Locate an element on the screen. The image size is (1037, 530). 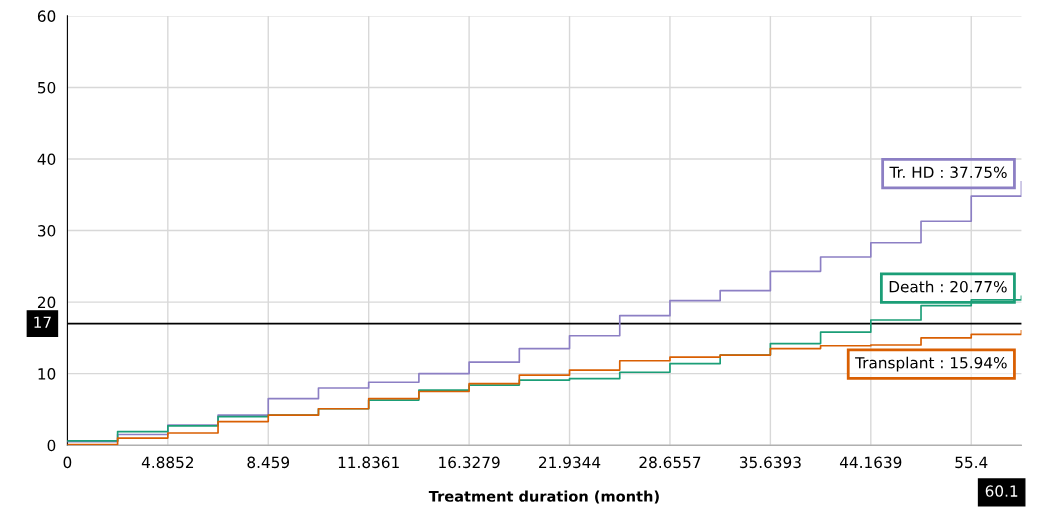
y-tick-label: 20 is located at coordinates (46, 302).